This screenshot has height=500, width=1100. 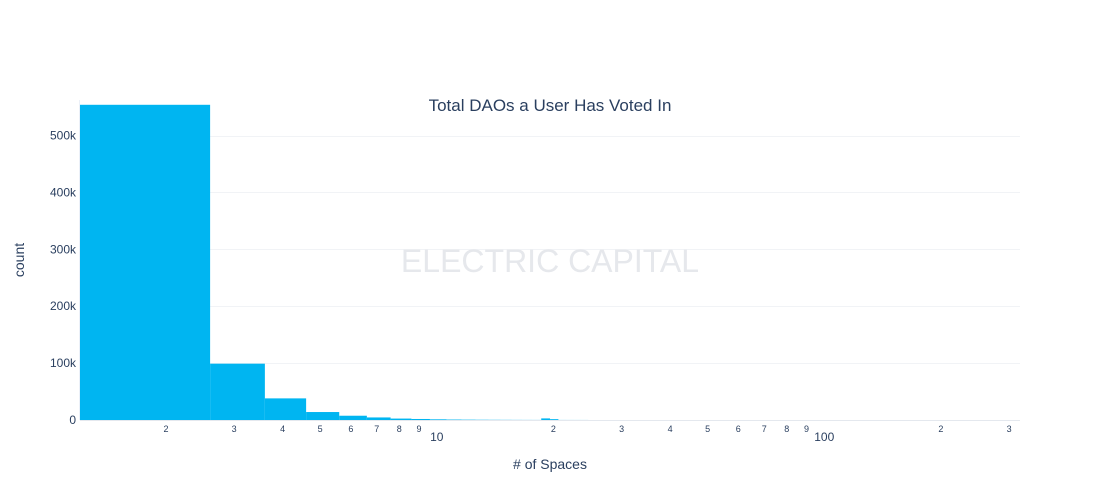 What do you see at coordinates (63, 363) in the screenshot?
I see `y-tick-label: 100k` at bounding box center [63, 363].